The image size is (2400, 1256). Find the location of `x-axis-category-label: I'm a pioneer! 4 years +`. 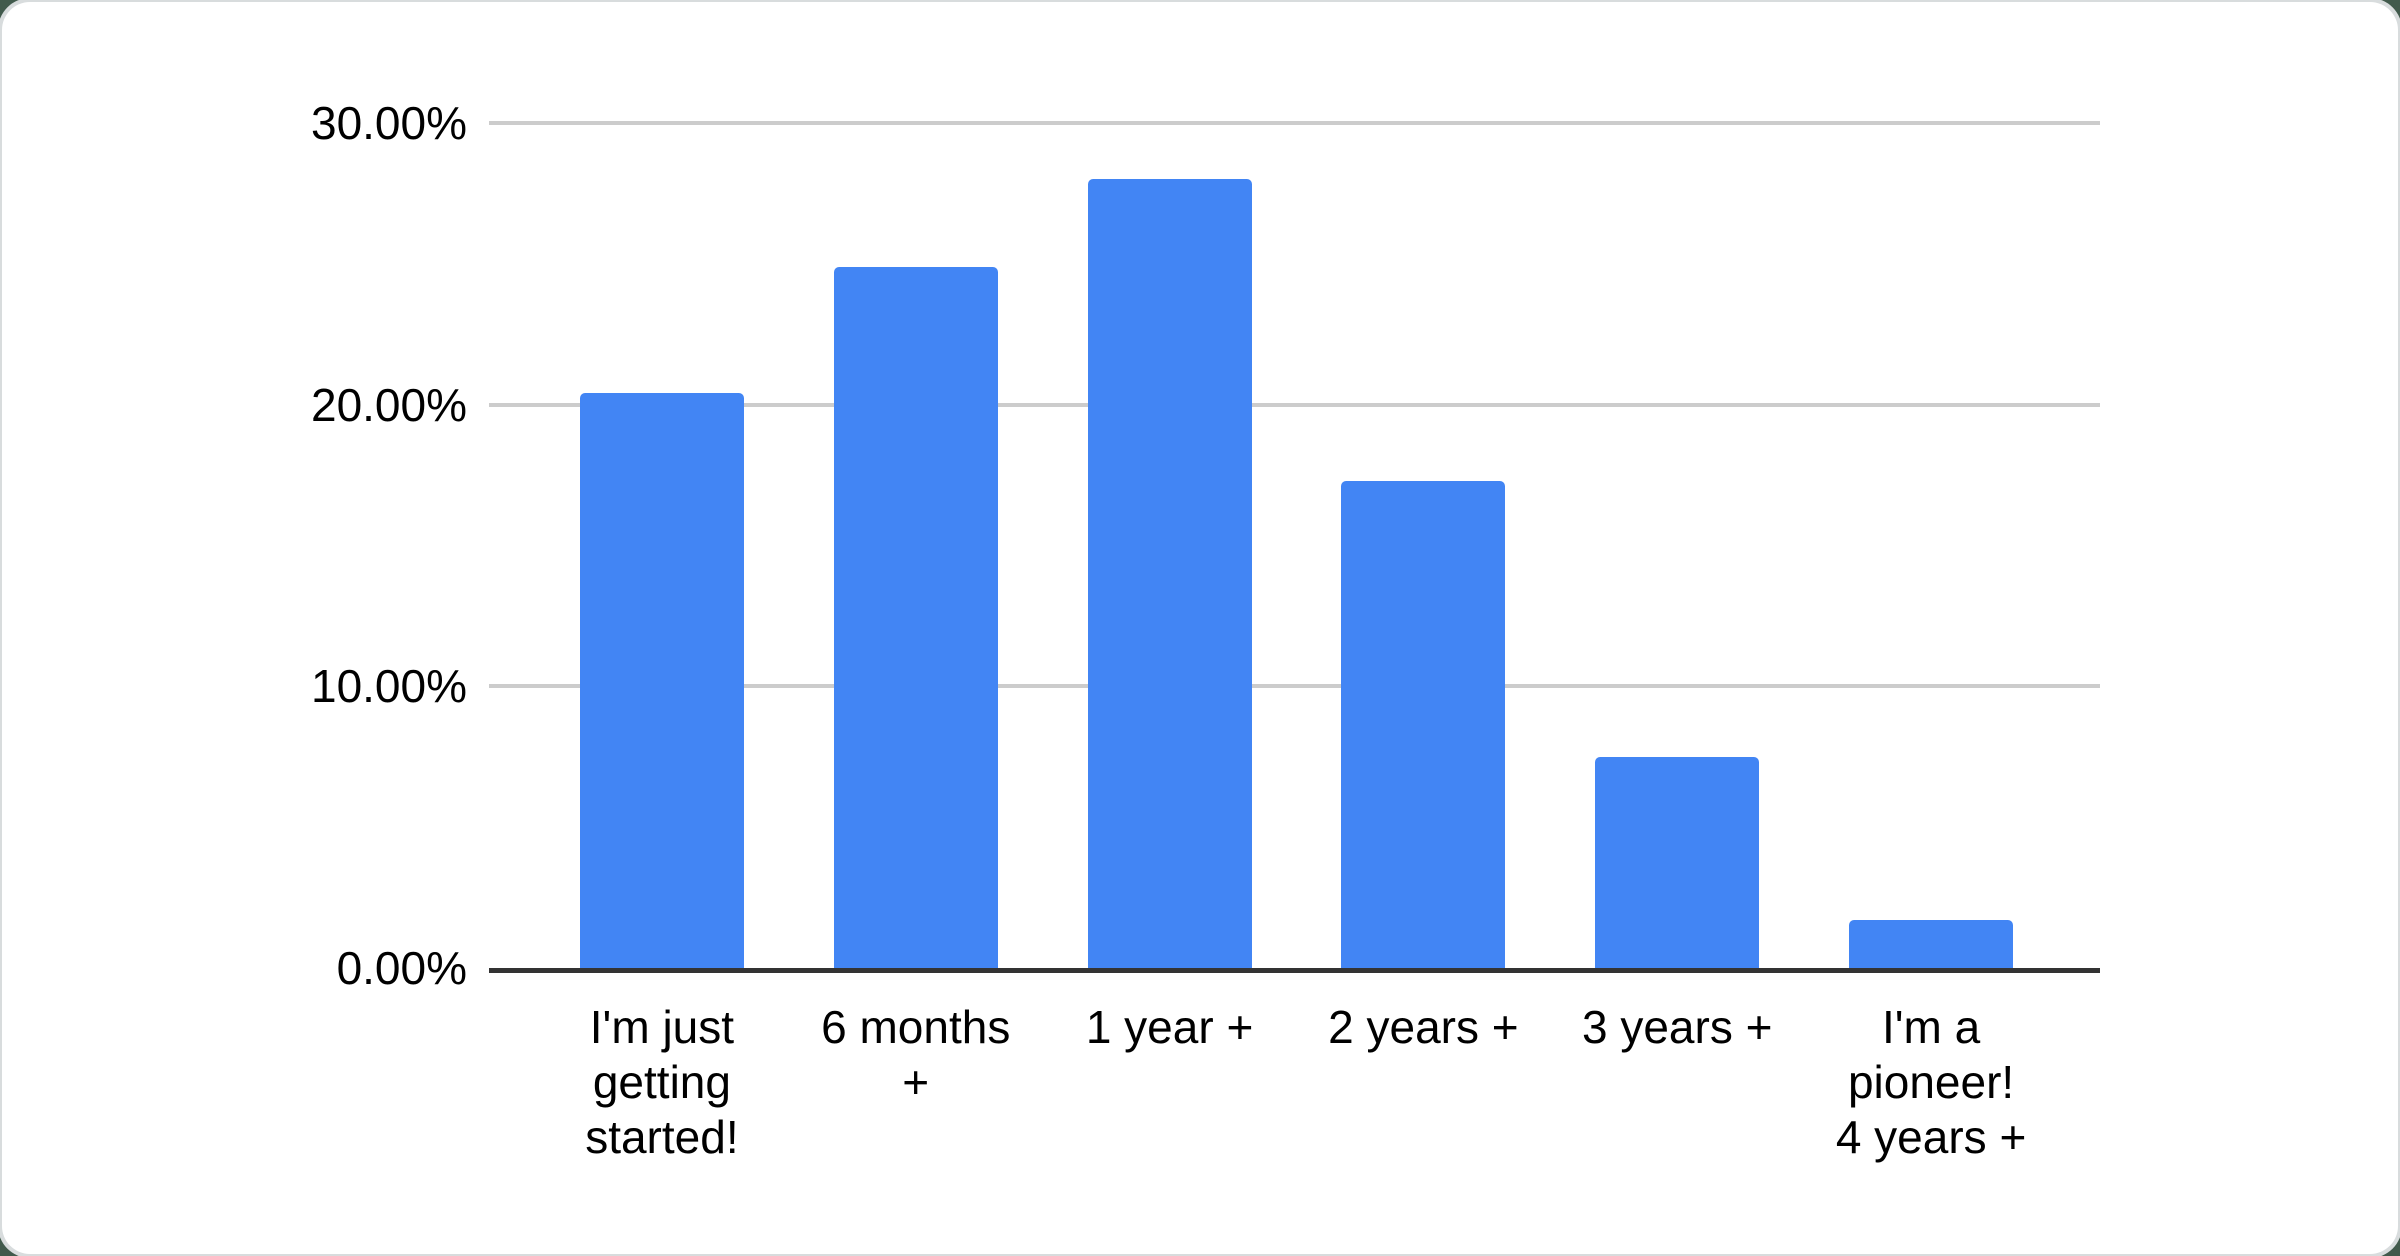

x-axis-category-label: I'm a pioneer! 4 years + is located at coordinates (1931, 1082).